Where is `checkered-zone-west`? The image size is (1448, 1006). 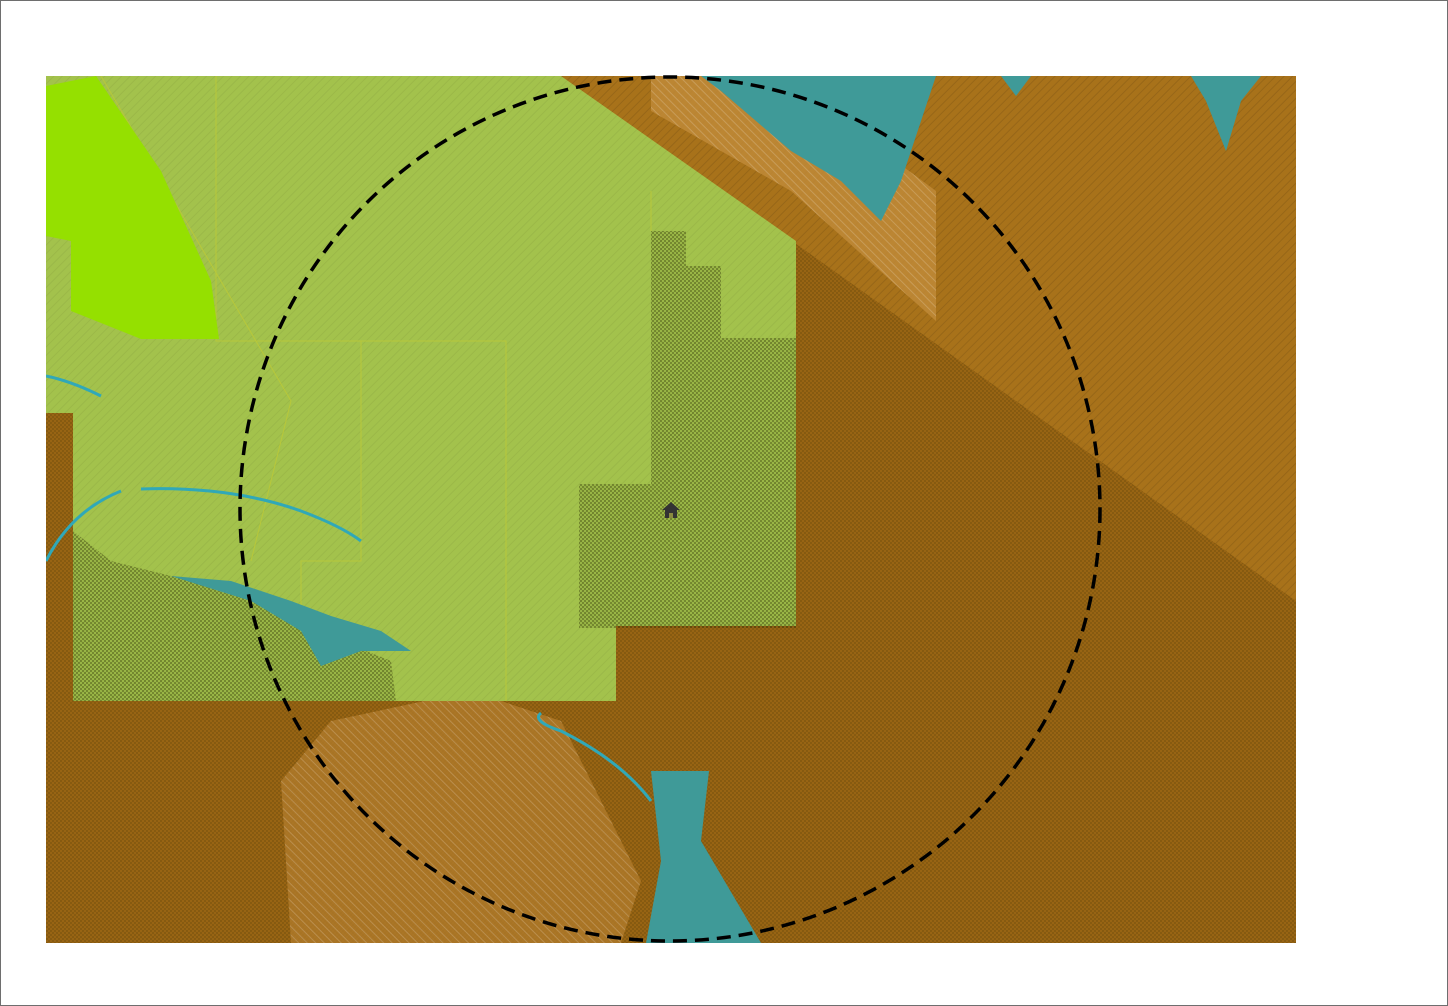 checkered-zone-west is located at coordinates (234, 616).